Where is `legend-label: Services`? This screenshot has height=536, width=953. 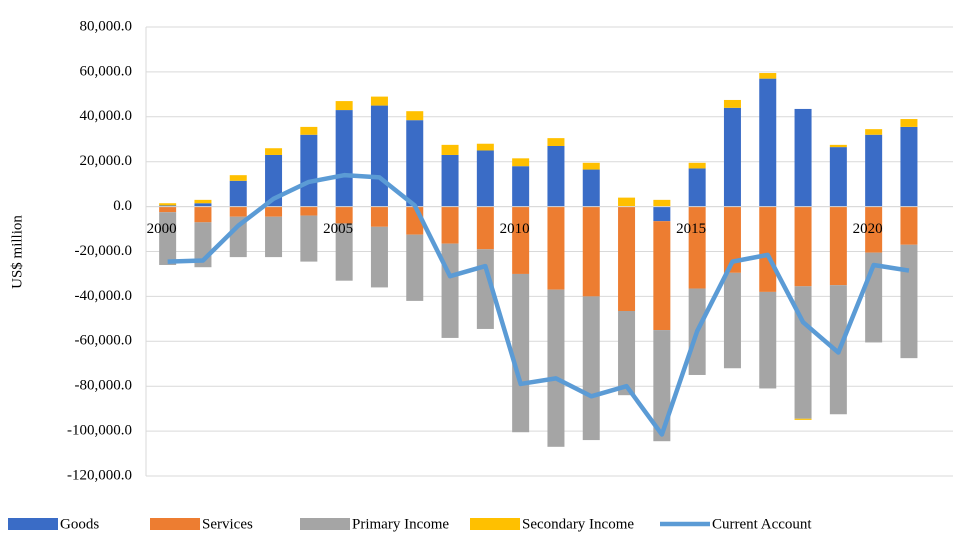 legend-label: Services is located at coordinates (227, 524).